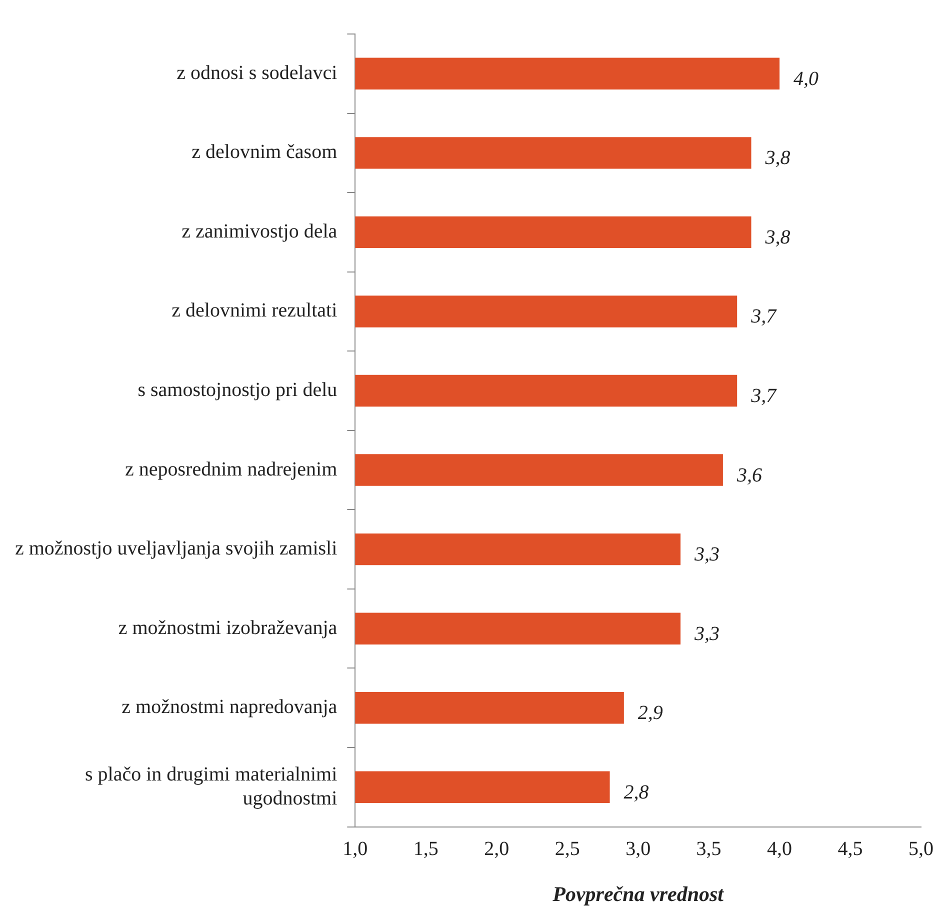  I want to click on x-tick-label: 2,5, so click(567, 849).